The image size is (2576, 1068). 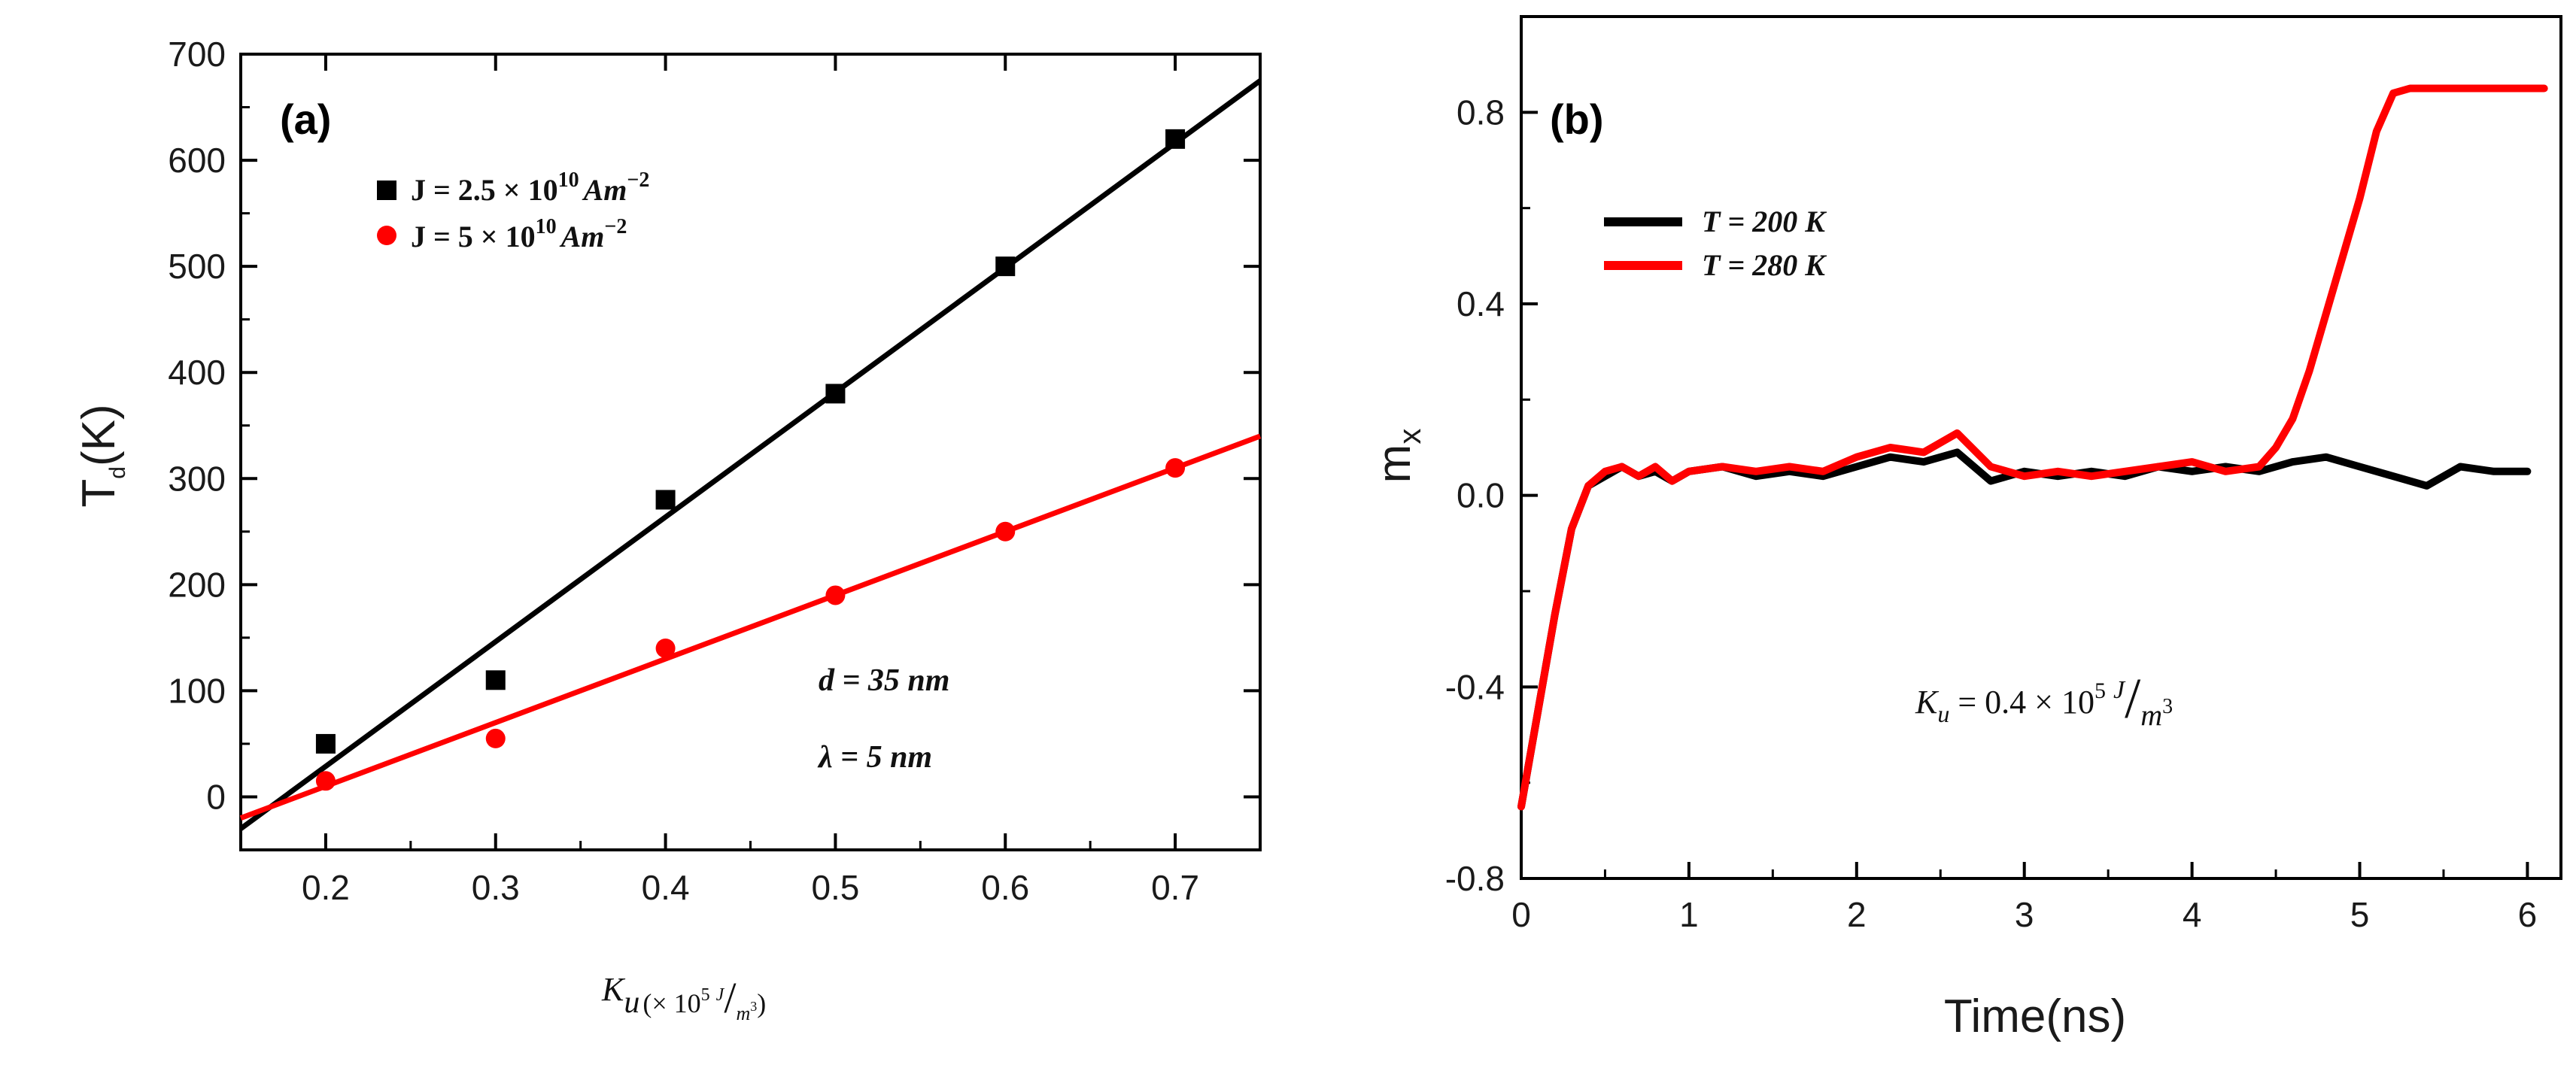 I want to click on y-tick-label: 700, so click(x=197, y=54).